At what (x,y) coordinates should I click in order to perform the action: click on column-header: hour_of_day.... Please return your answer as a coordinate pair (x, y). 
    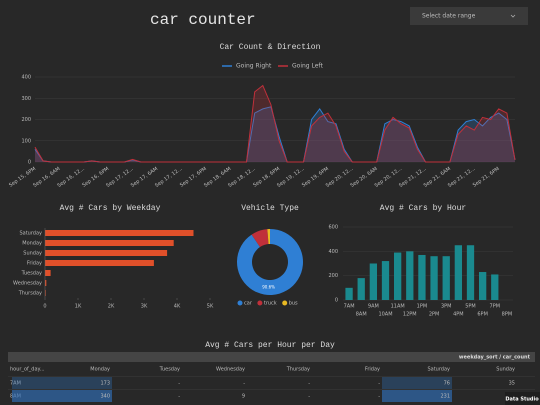
    Looking at the image, I should click on (27, 370).